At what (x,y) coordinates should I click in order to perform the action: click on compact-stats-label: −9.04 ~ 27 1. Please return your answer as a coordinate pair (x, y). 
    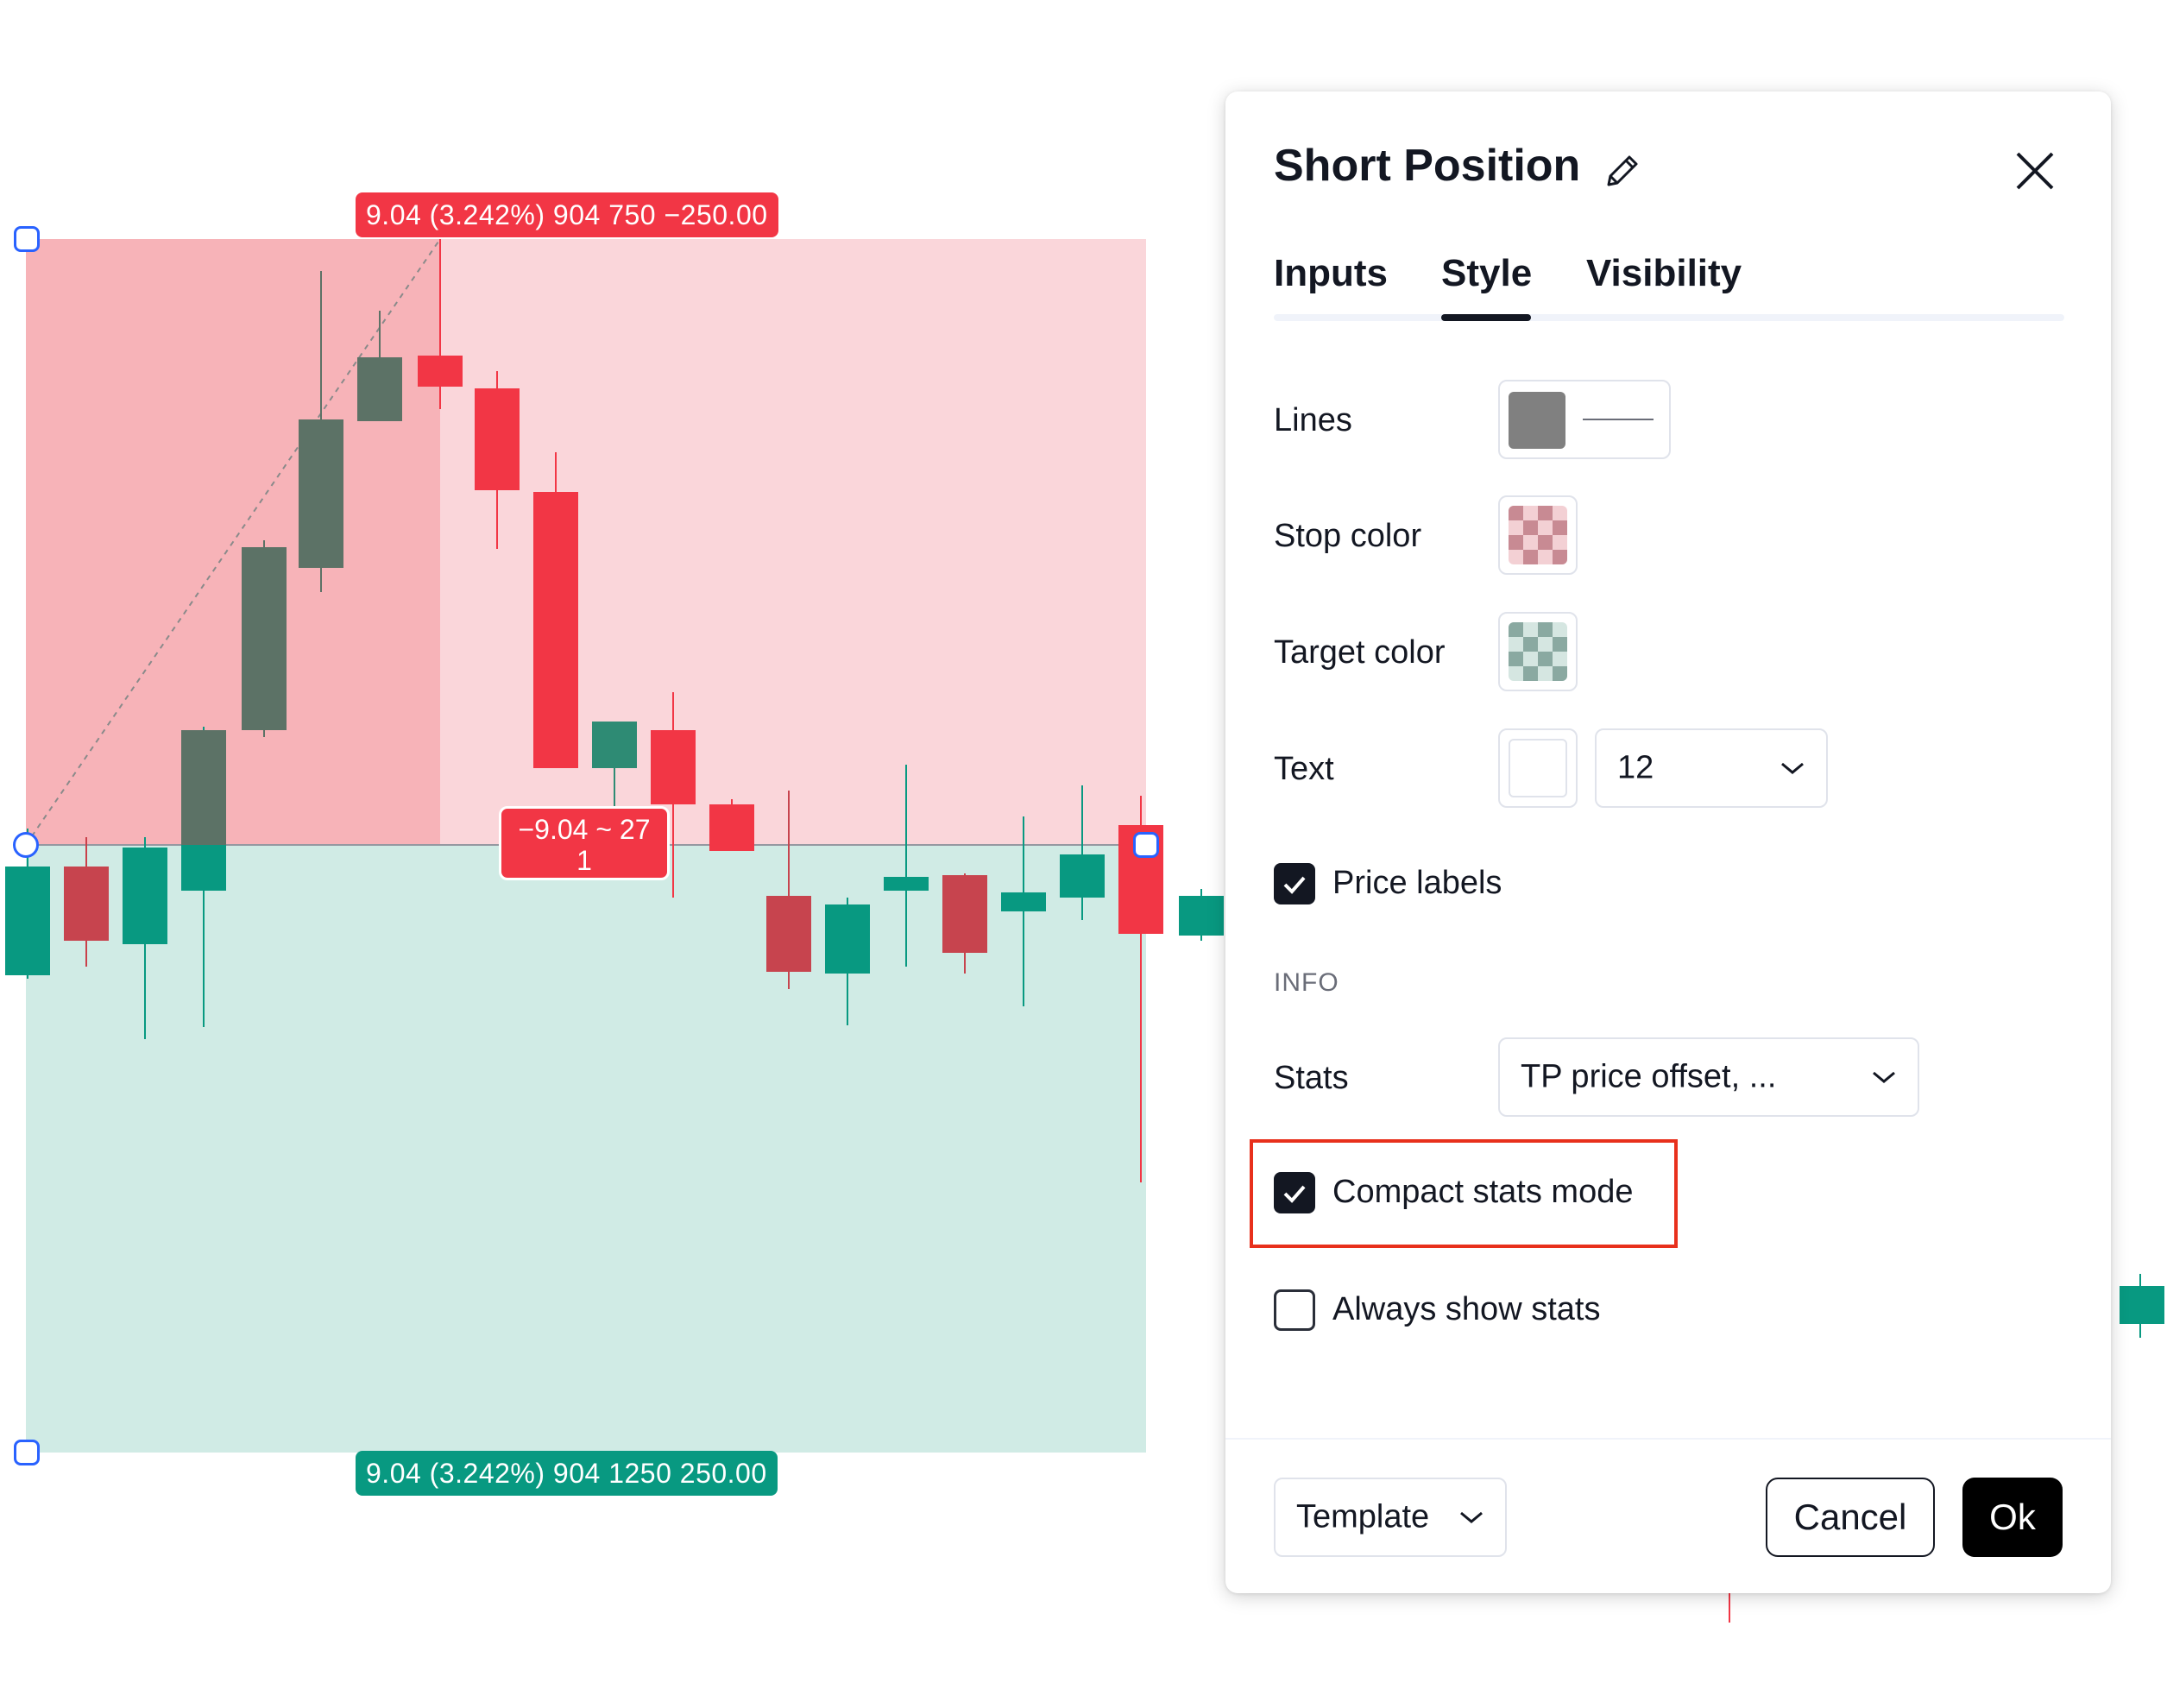
    Looking at the image, I should click on (585, 843).